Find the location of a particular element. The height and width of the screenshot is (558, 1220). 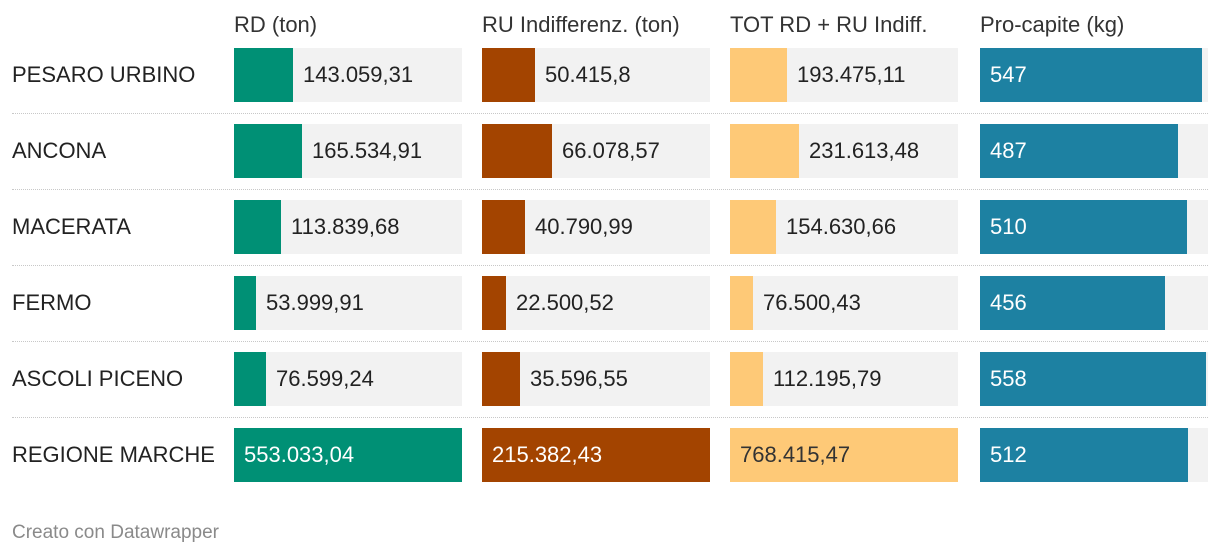

value-label-tot: 193.475,11 is located at coordinates (851, 74).